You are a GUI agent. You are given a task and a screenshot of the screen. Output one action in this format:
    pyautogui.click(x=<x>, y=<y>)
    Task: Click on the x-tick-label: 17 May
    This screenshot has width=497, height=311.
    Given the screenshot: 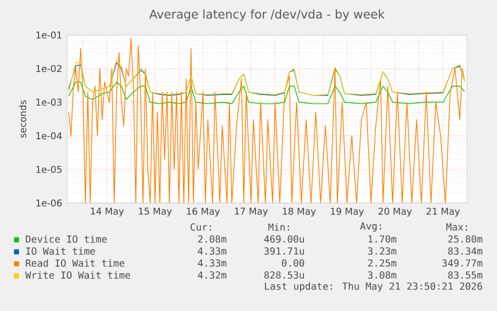 What is the action you would take?
    pyautogui.click(x=251, y=212)
    